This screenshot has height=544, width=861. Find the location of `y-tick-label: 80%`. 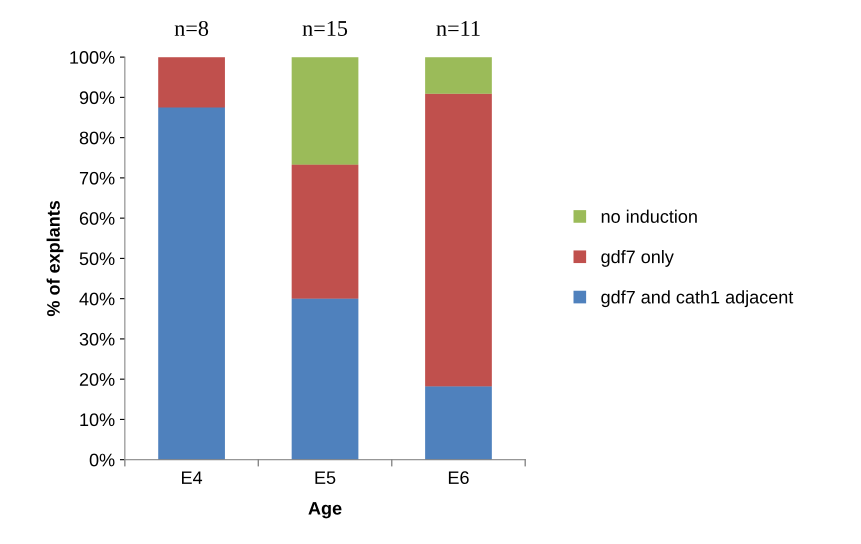

y-tick-label: 80% is located at coordinates (97, 138).